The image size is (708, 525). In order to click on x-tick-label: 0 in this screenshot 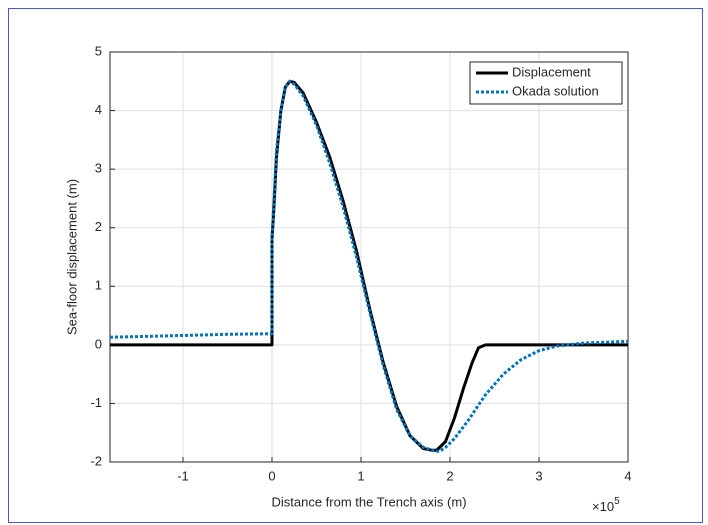, I will do `click(271, 475)`.